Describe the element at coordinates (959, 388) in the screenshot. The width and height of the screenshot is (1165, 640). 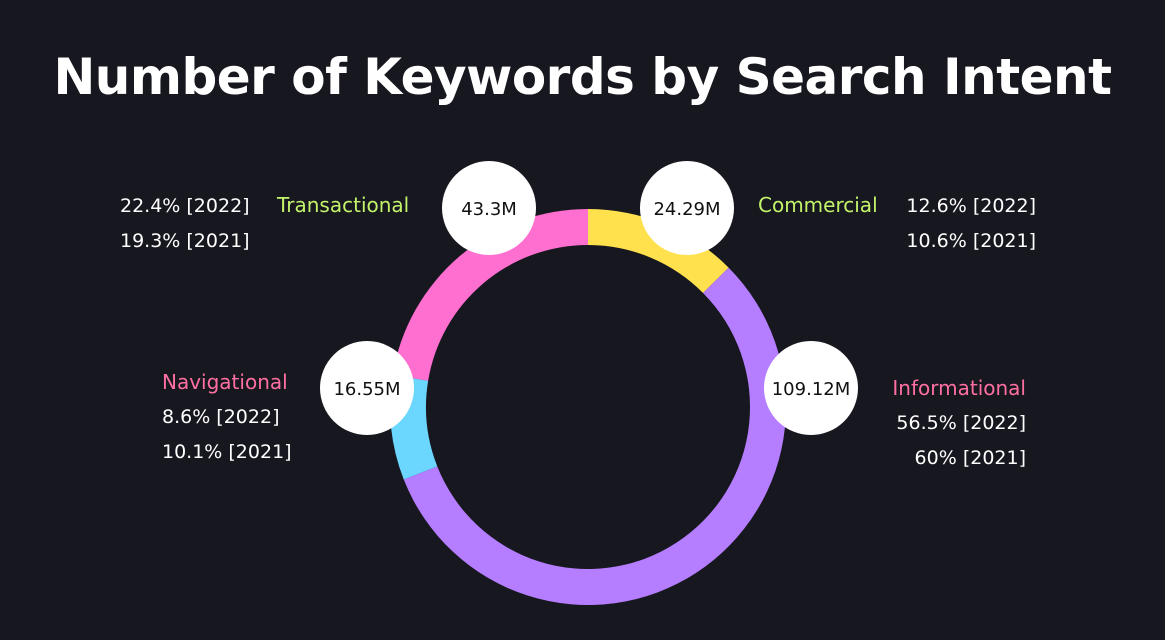
I see `legend-label-informational: Informational` at that location.